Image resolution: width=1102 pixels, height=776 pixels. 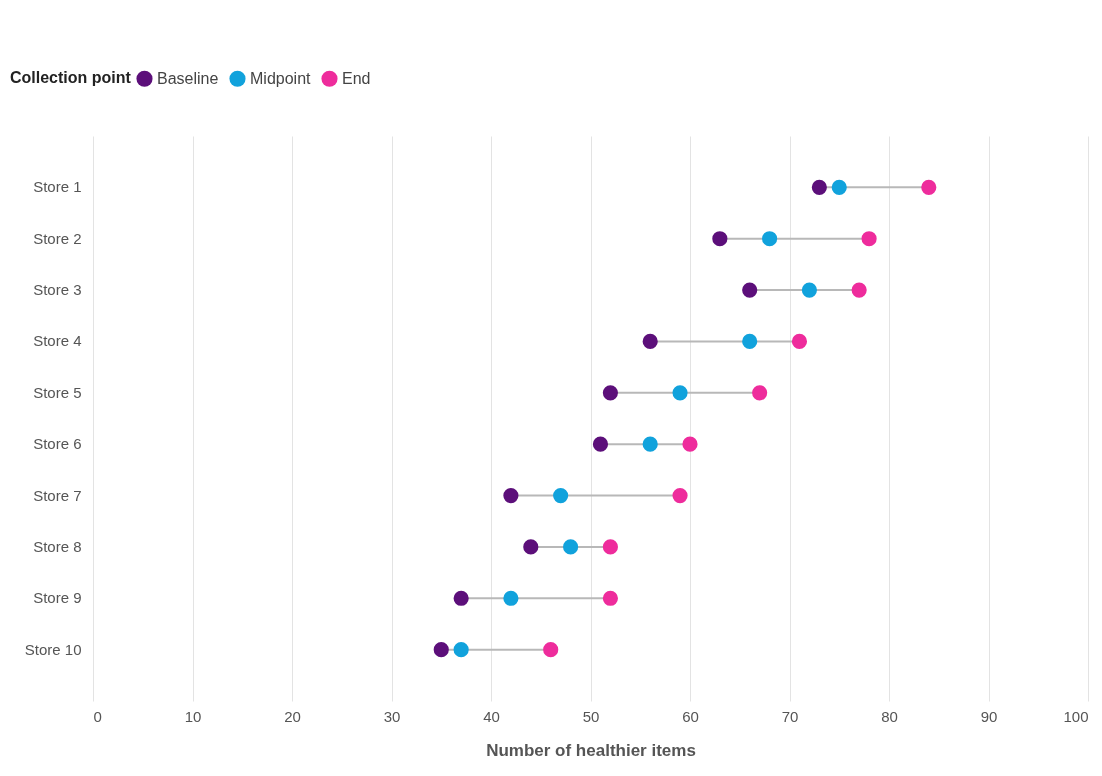 I want to click on x-tick-label: 80, so click(x=889, y=716).